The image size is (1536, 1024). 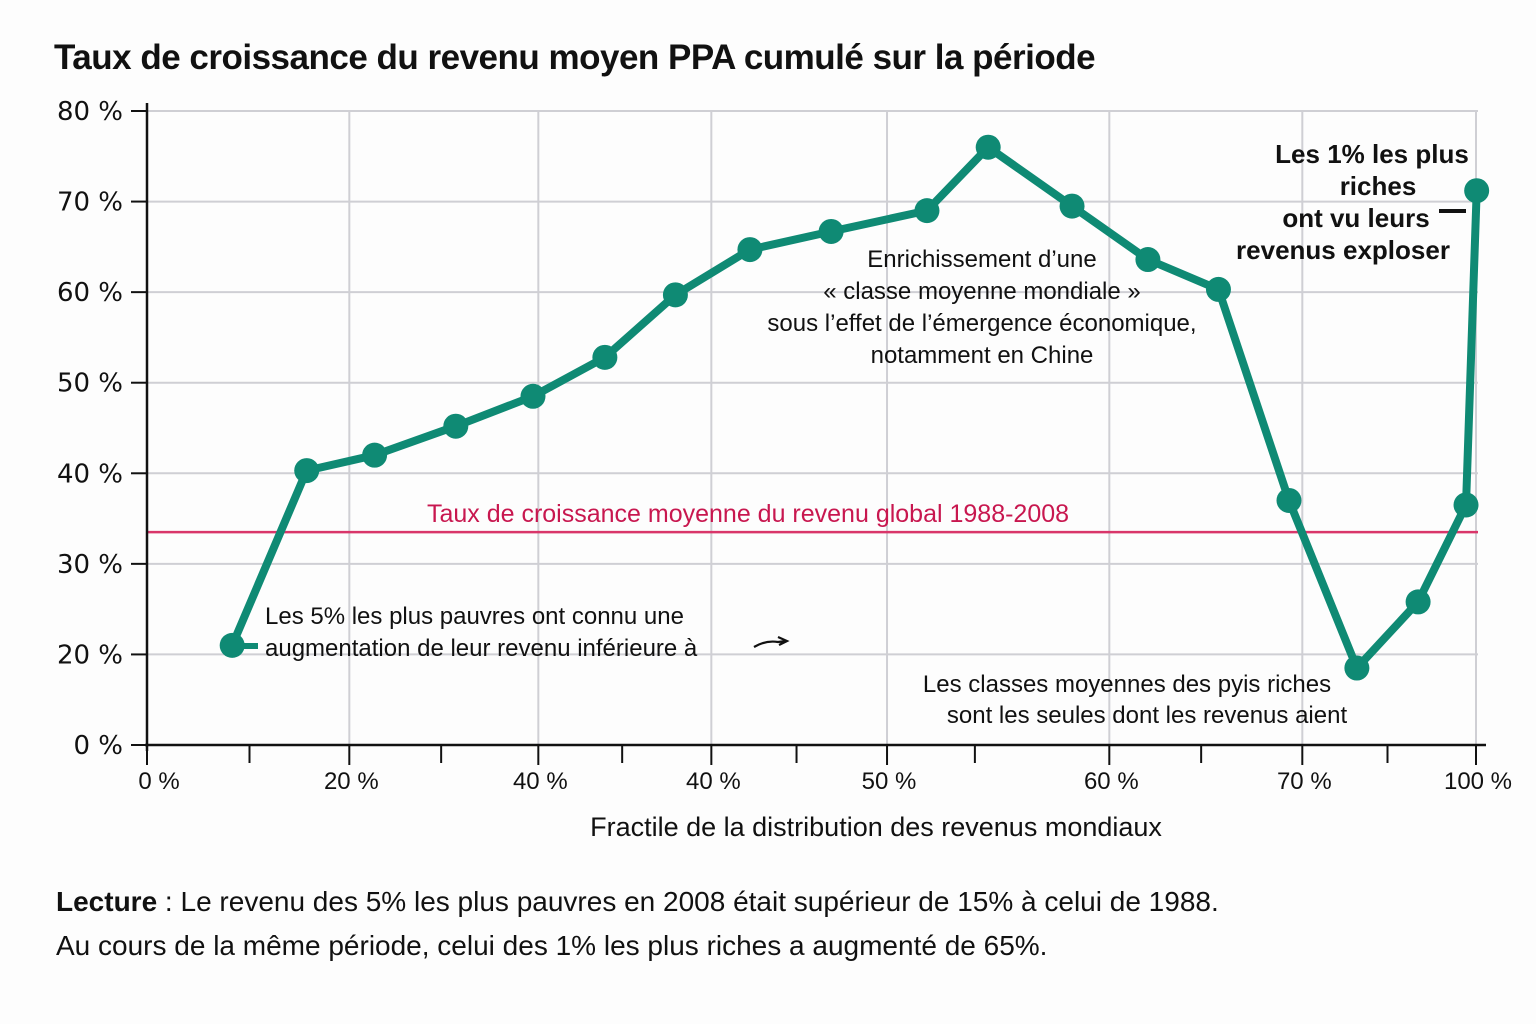 I want to click on y-tick-label: 60 %, so click(x=90, y=293).